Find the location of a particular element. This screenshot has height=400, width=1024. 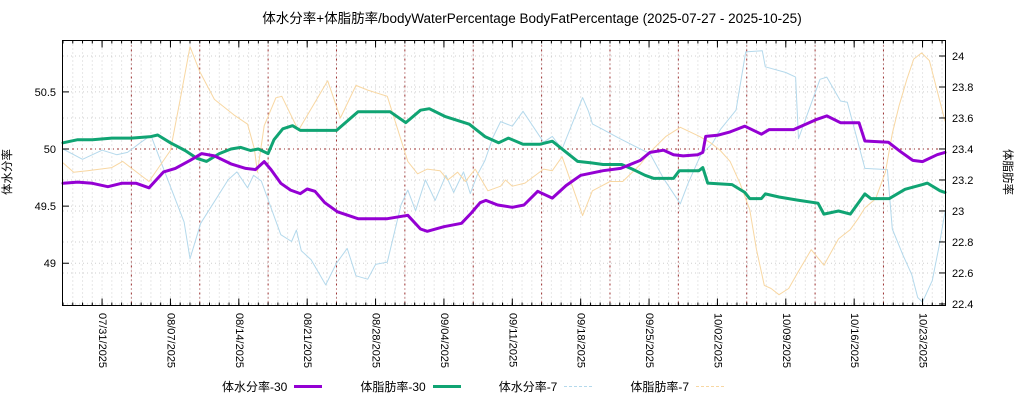

legend-label: 体脂肪率-7 is located at coordinates (660, 387).